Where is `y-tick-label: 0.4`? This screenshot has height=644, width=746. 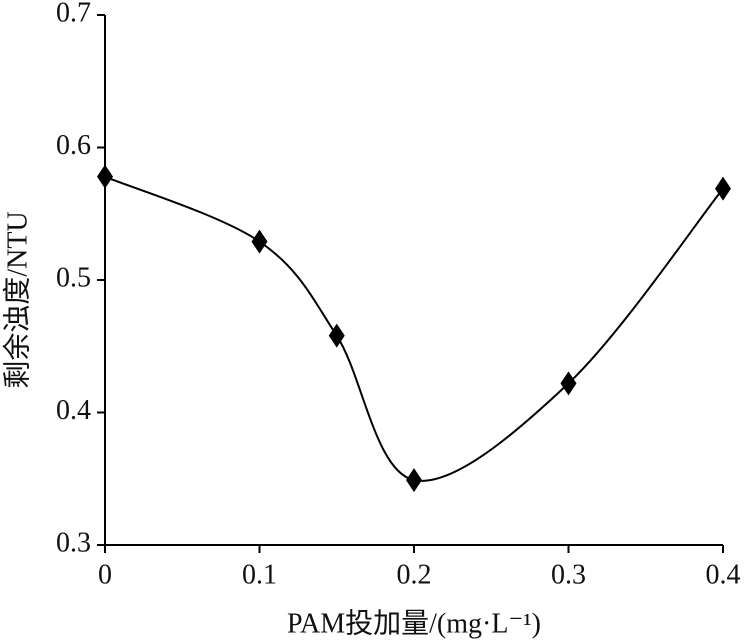
y-tick-label: 0.4 is located at coordinates (73, 410).